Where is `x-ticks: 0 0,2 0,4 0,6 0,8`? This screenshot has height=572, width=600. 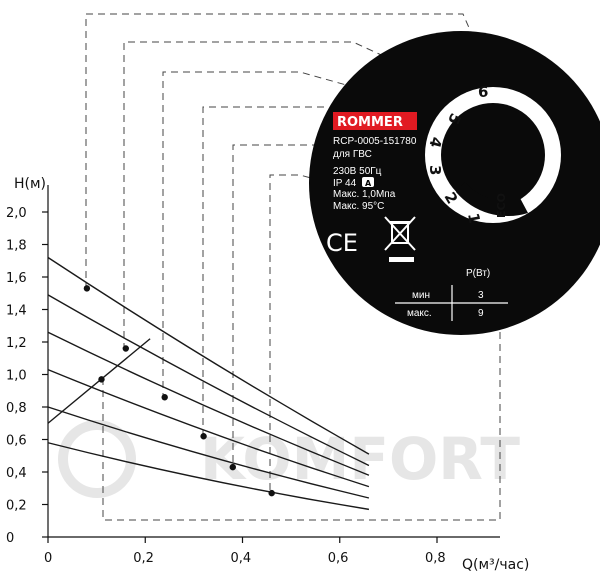 x-ticks: 0 0,2 0,4 0,6 0,8 is located at coordinates (245, 551).